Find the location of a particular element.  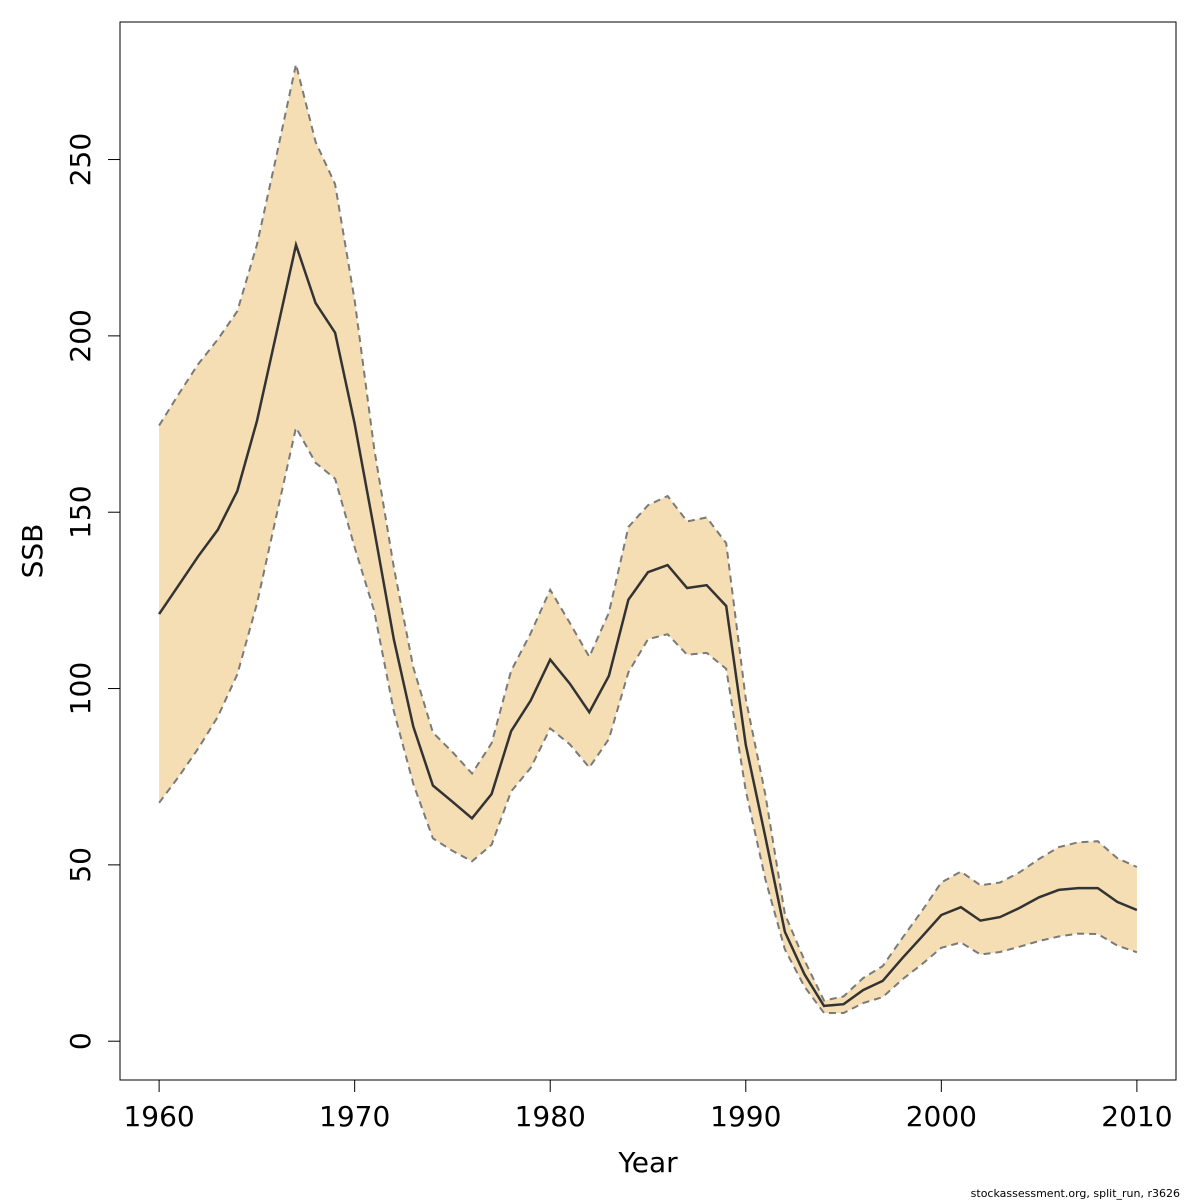

y-tick-label: 250 is located at coordinates (80, 159).